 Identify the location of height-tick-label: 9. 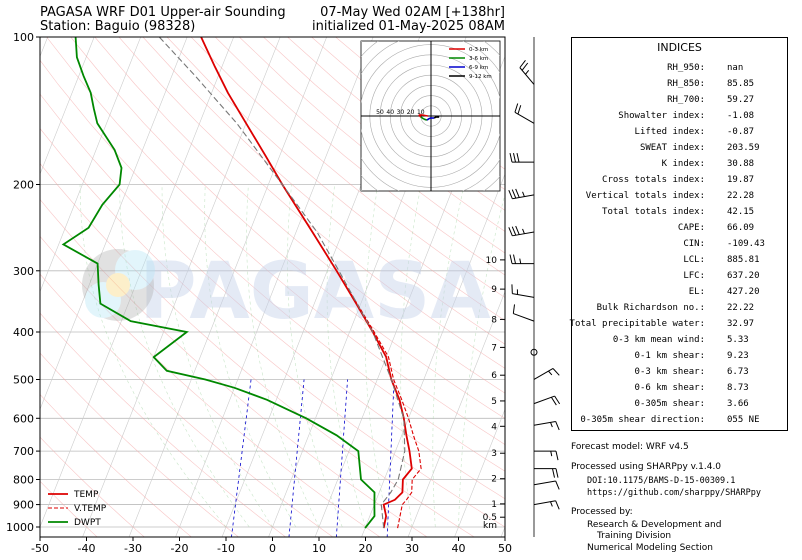
(494, 290).